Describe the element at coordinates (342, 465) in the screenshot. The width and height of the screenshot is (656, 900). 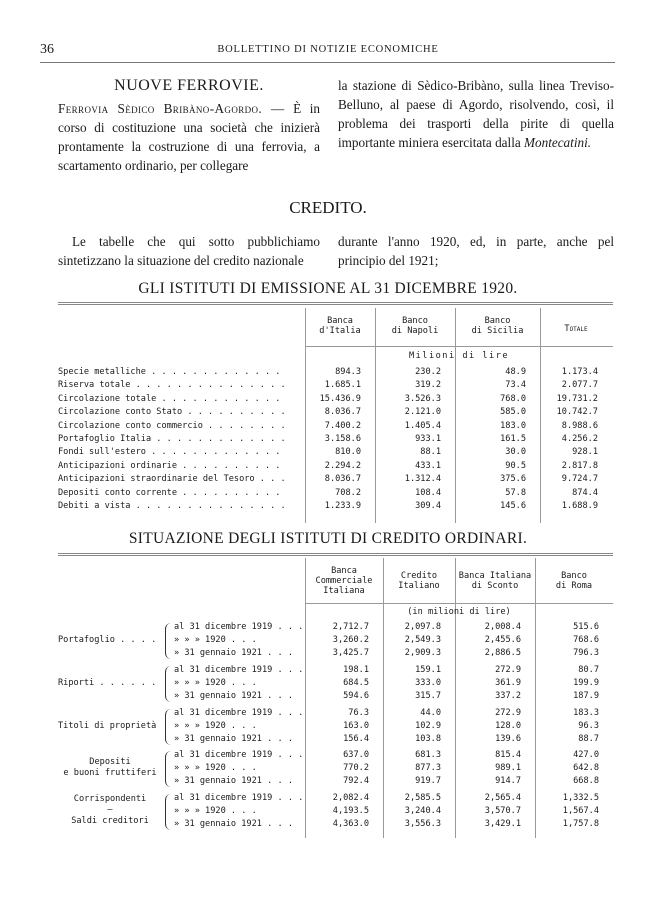
I see `table1-cell: 2.294.2` at that location.